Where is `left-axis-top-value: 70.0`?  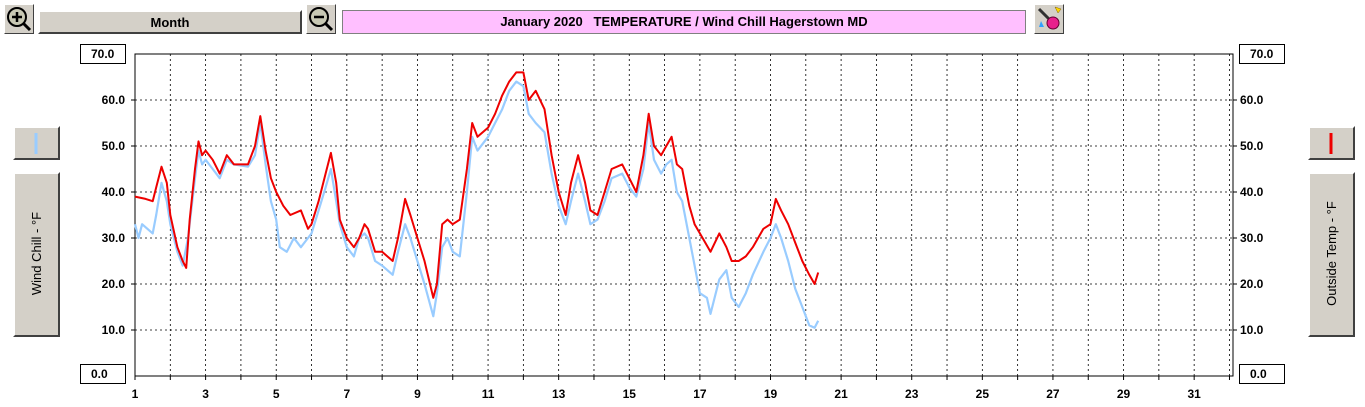
left-axis-top-value: 70.0 is located at coordinates (103, 54).